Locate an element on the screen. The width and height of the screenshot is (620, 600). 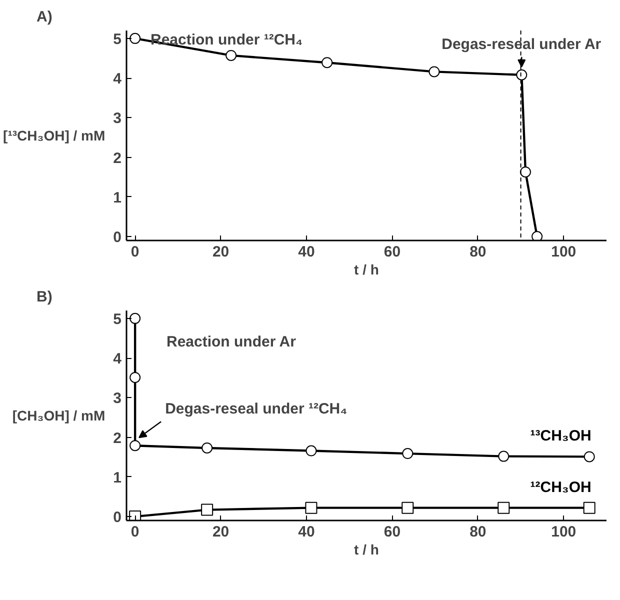
y-axis-title: [¹³CH₃OH] / mM is located at coordinates (54, 136).